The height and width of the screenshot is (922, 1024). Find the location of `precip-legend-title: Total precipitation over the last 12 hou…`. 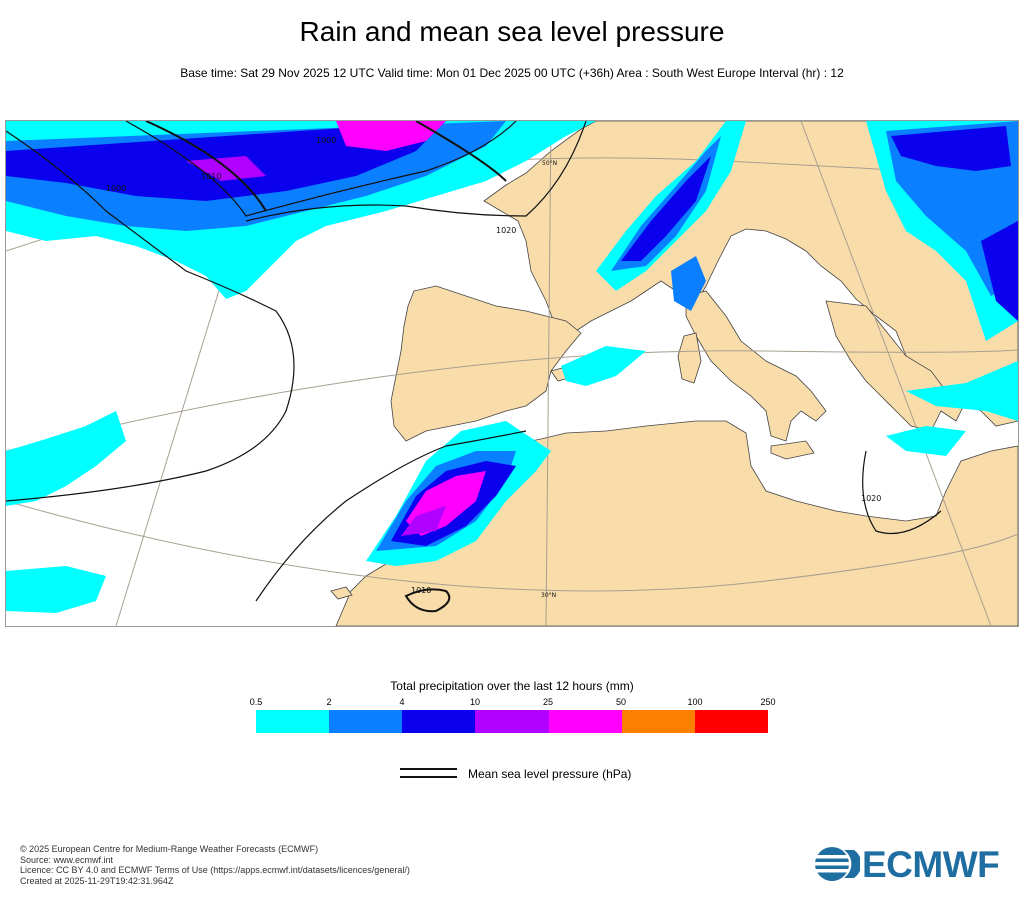

precip-legend-title: Total precipitation over the last 12 hou… is located at coordinates (512, 686).